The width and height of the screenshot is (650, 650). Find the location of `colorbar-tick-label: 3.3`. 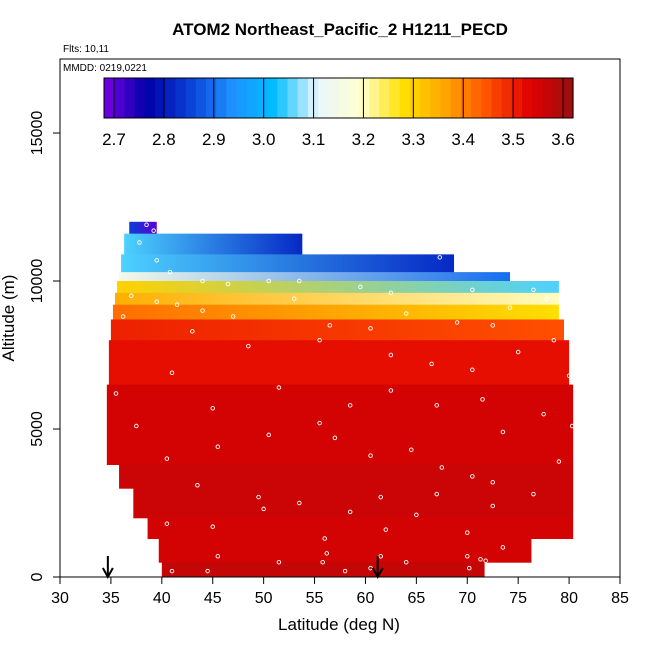

colorbar-tick-label: 3.3 is located at coordinates (414, 139).